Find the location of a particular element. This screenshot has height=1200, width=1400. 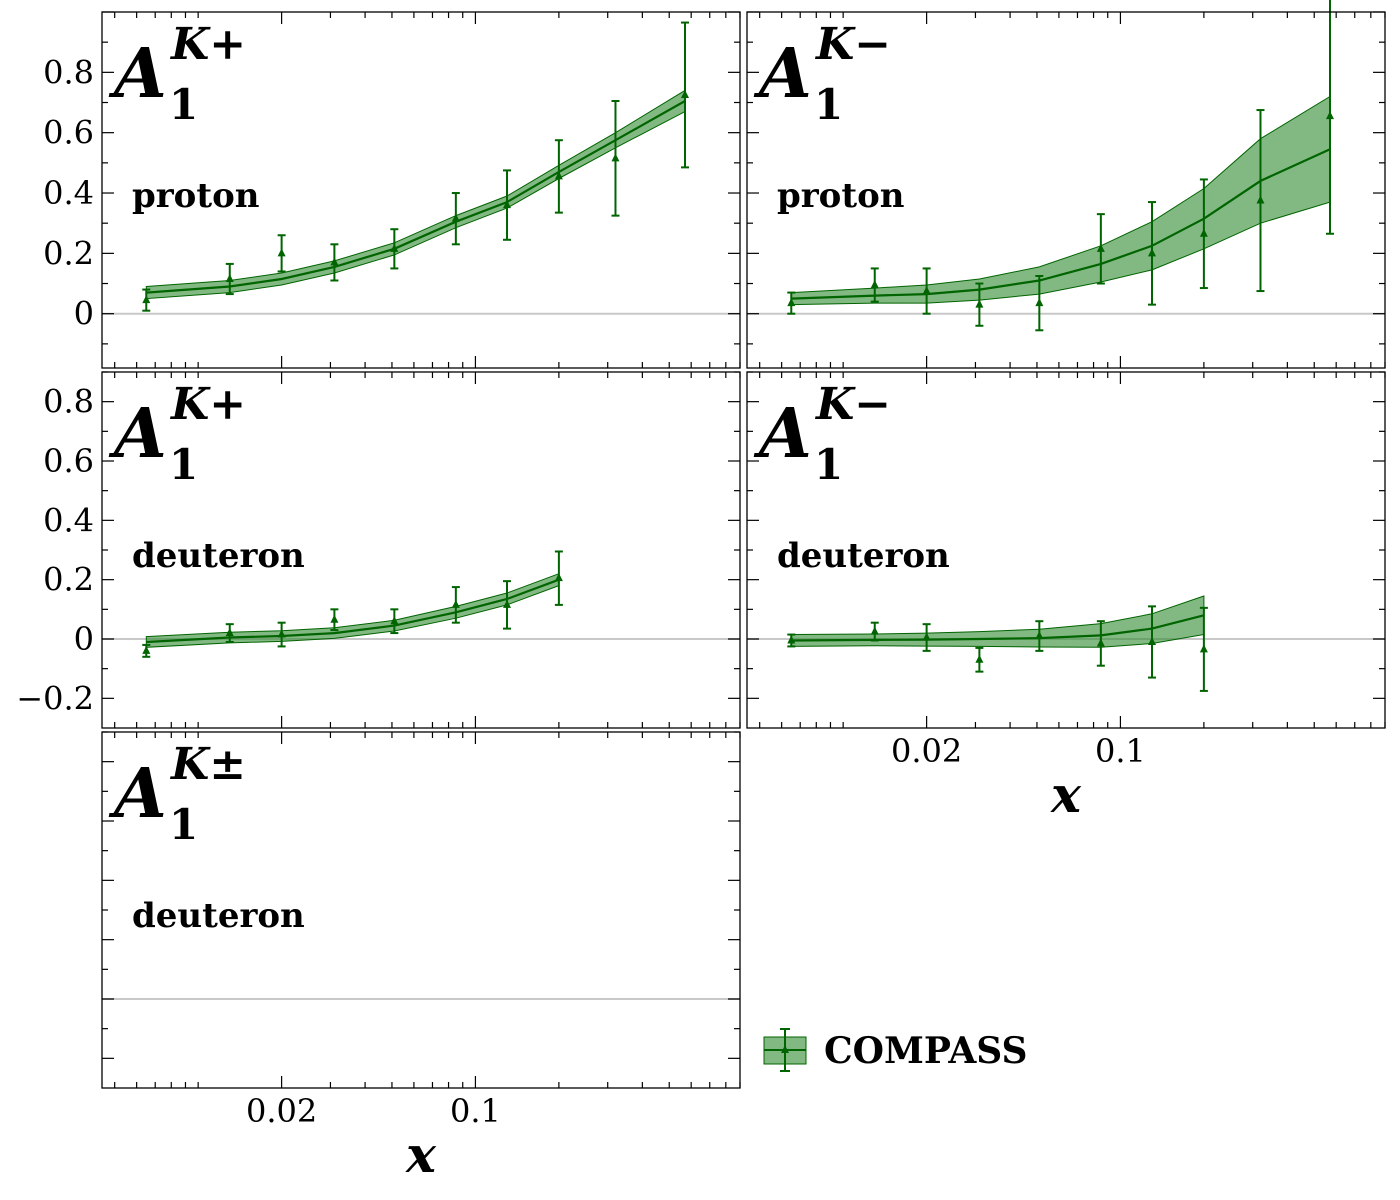

panel-4: A 1 K− deuteron is located at coordinates (1066, 550).